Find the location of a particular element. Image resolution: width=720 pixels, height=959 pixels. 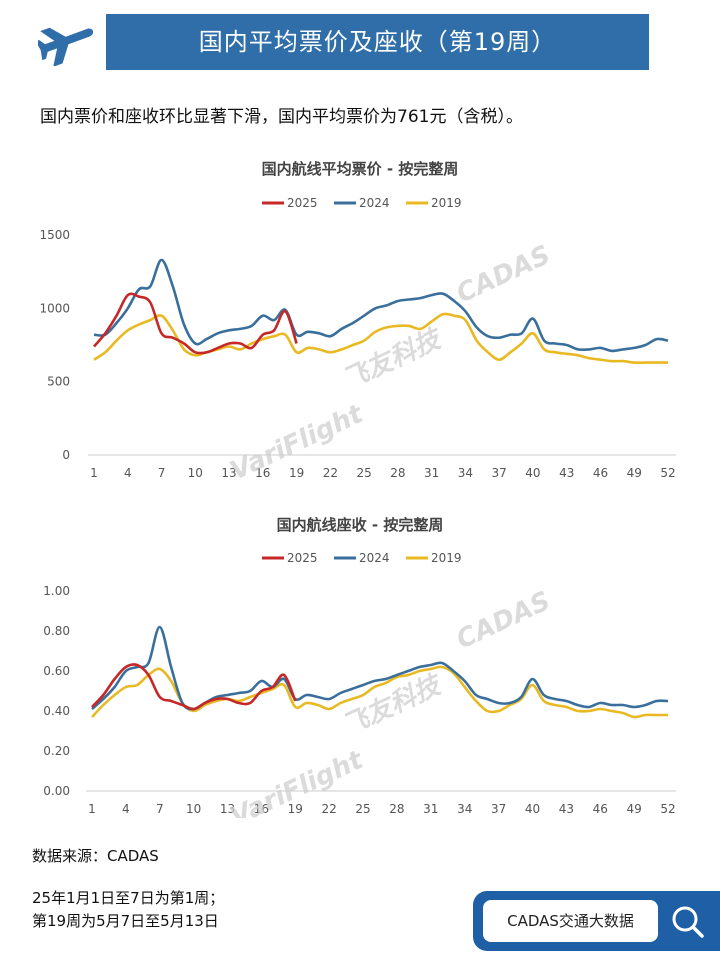

y-tick-label: 1.00 is located at coordinates (56, 591).